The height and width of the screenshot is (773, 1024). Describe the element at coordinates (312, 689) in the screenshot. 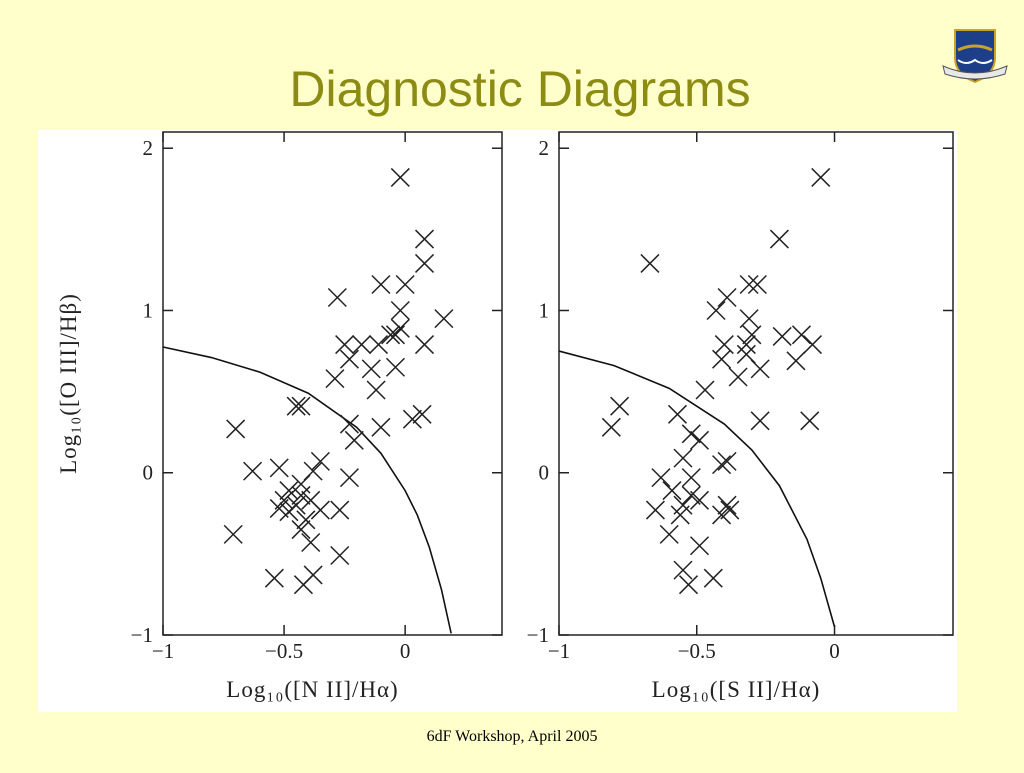

I see `x-axis-label: Log₁₀([N II]/Hα)` at that location.